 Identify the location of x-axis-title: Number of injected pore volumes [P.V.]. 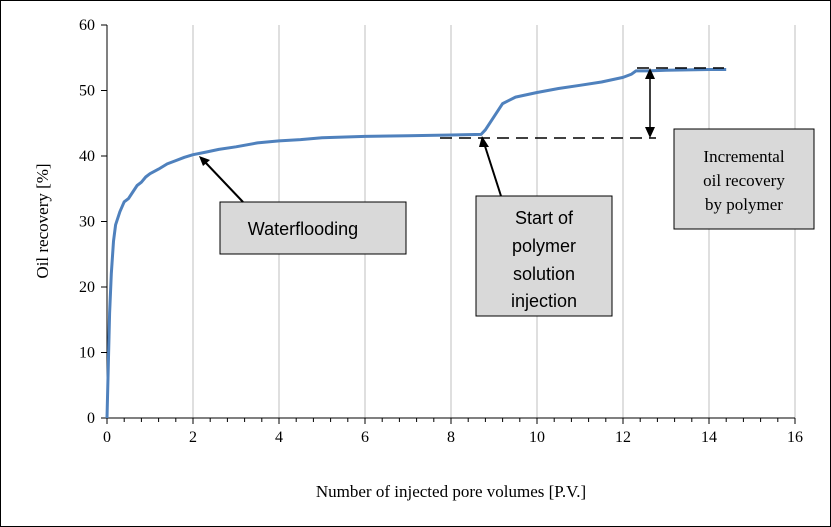
(451, 491).